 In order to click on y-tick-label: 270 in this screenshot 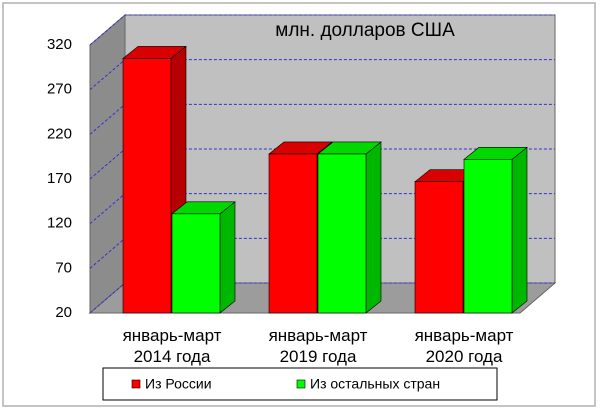, I will do `click(59, 89)`.